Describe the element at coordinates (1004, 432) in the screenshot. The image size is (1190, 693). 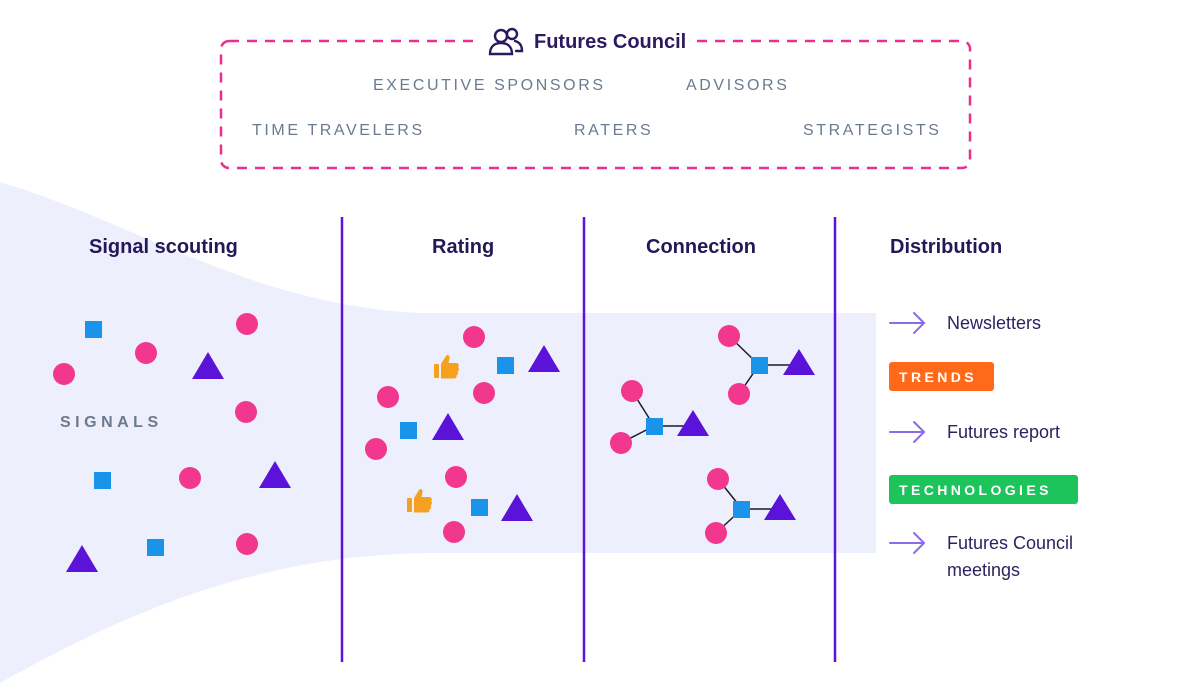
I see `distribution-item-futures-report: Futures report` at that location.